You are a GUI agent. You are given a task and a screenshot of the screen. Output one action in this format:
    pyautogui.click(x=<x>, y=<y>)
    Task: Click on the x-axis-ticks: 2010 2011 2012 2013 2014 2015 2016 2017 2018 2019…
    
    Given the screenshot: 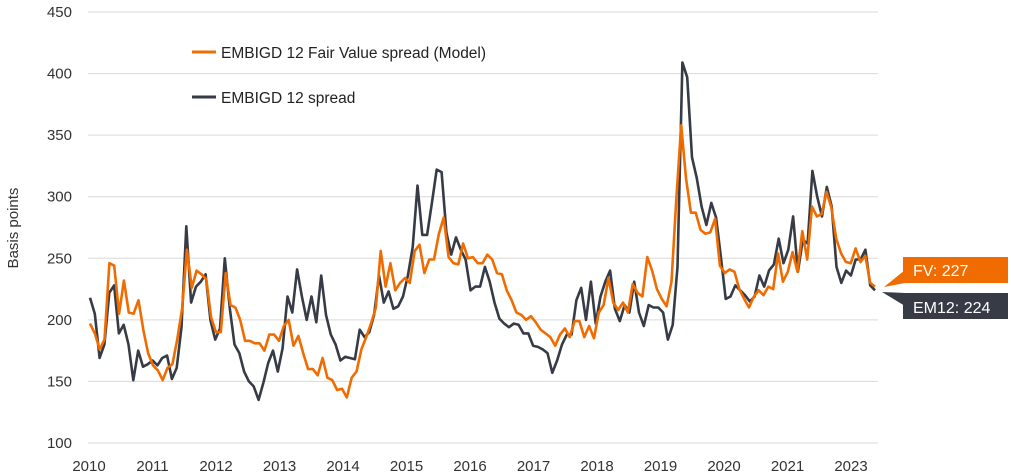 What is the action you would take?
    pyautogui.click(x=469, y=466)
    